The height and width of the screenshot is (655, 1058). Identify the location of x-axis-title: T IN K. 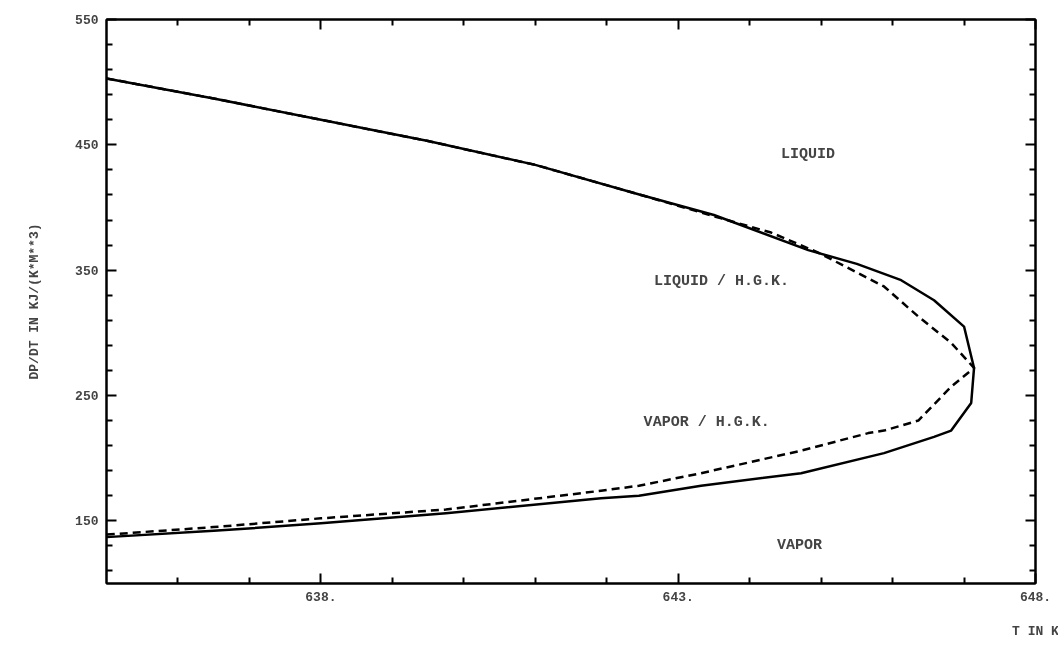
(1035, 631).